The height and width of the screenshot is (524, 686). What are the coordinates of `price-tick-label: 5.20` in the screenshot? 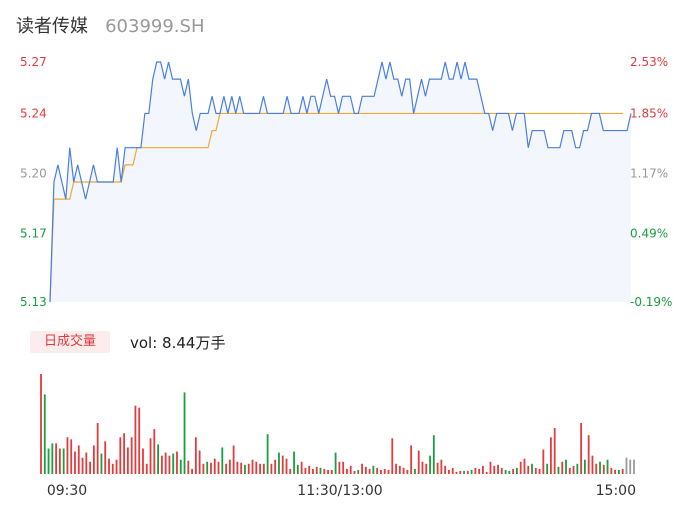 It's located at (33, 173).